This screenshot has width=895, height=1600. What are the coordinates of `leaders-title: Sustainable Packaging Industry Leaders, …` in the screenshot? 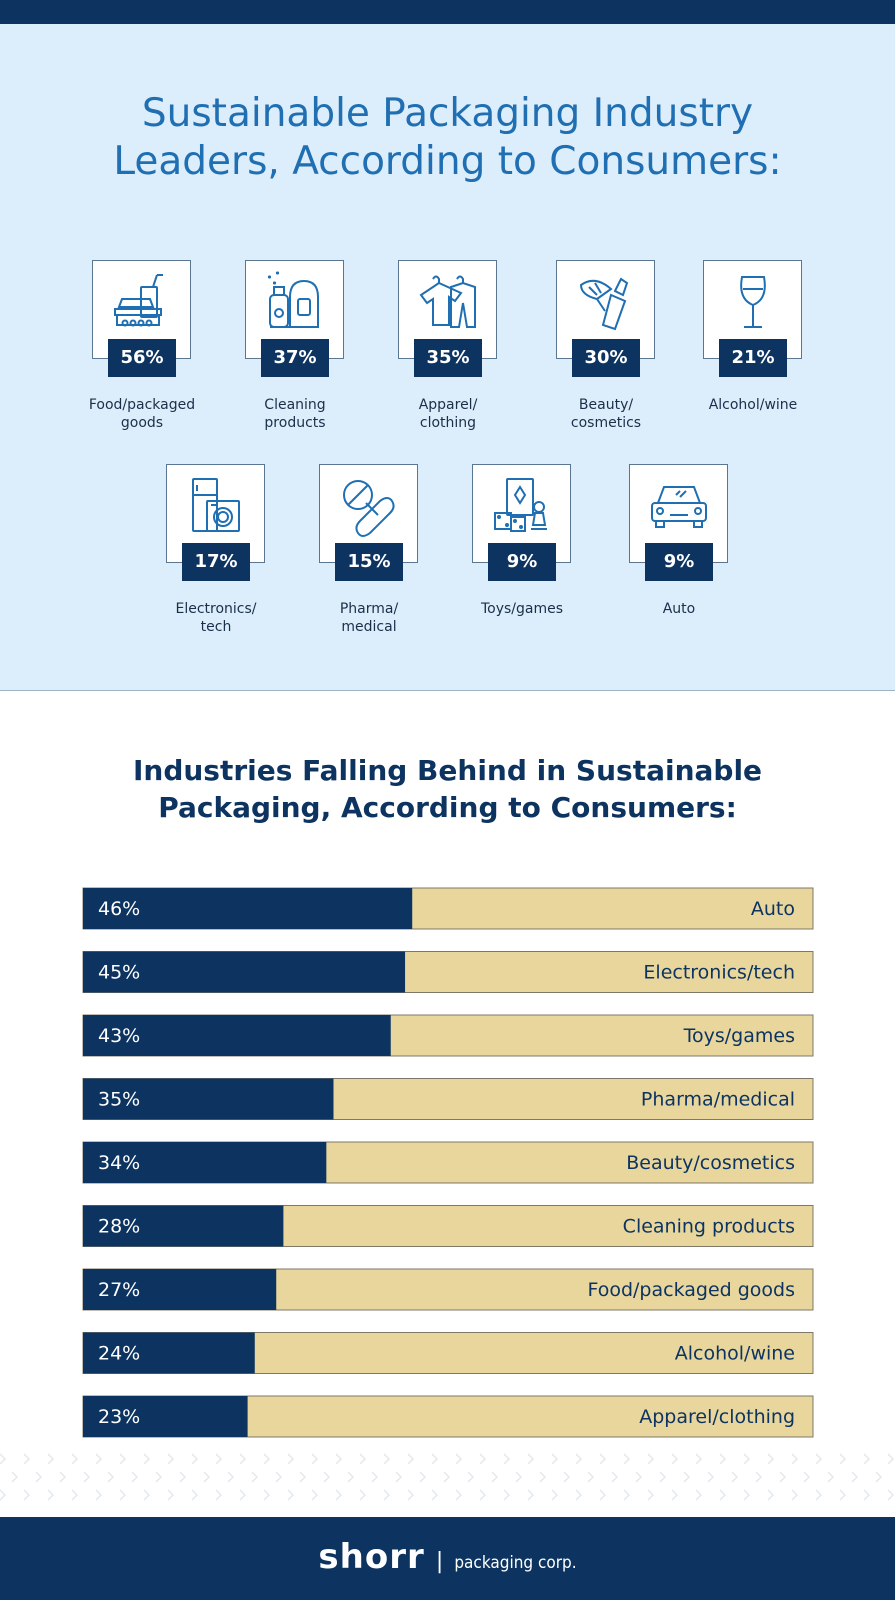 It's located at (447, 138).